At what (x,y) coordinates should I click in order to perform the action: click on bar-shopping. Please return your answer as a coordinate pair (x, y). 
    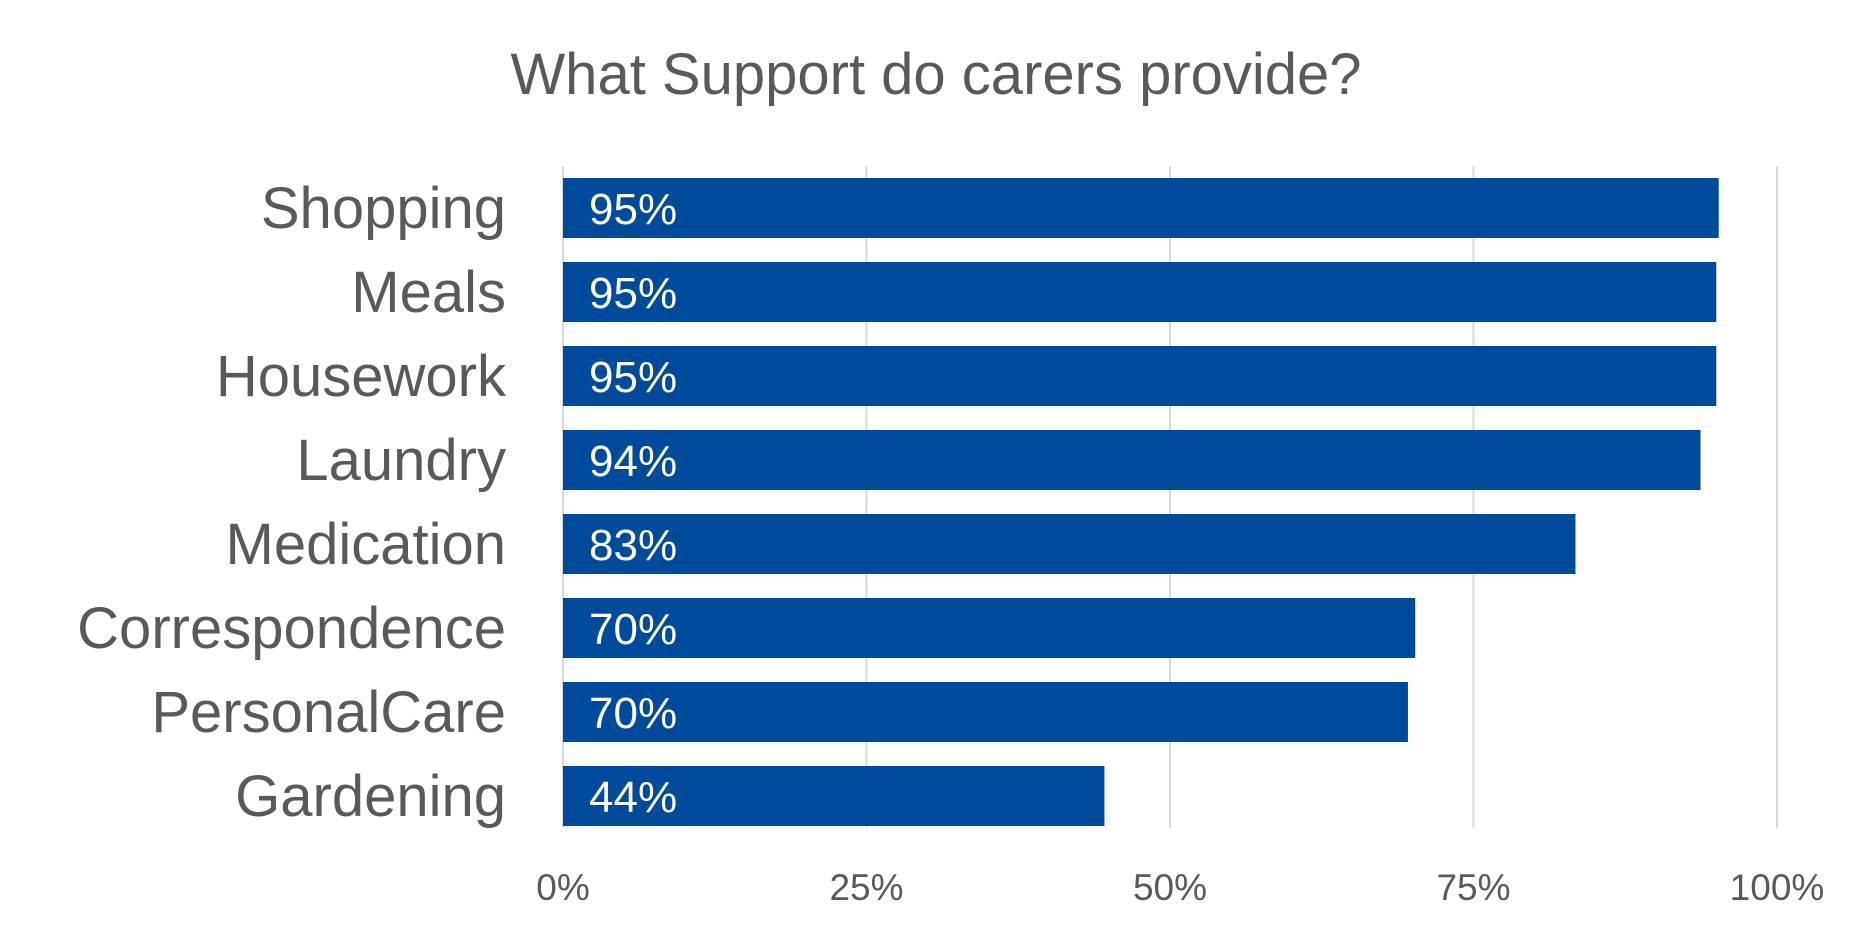
    Looking at the image, I should click on (1141, 208).